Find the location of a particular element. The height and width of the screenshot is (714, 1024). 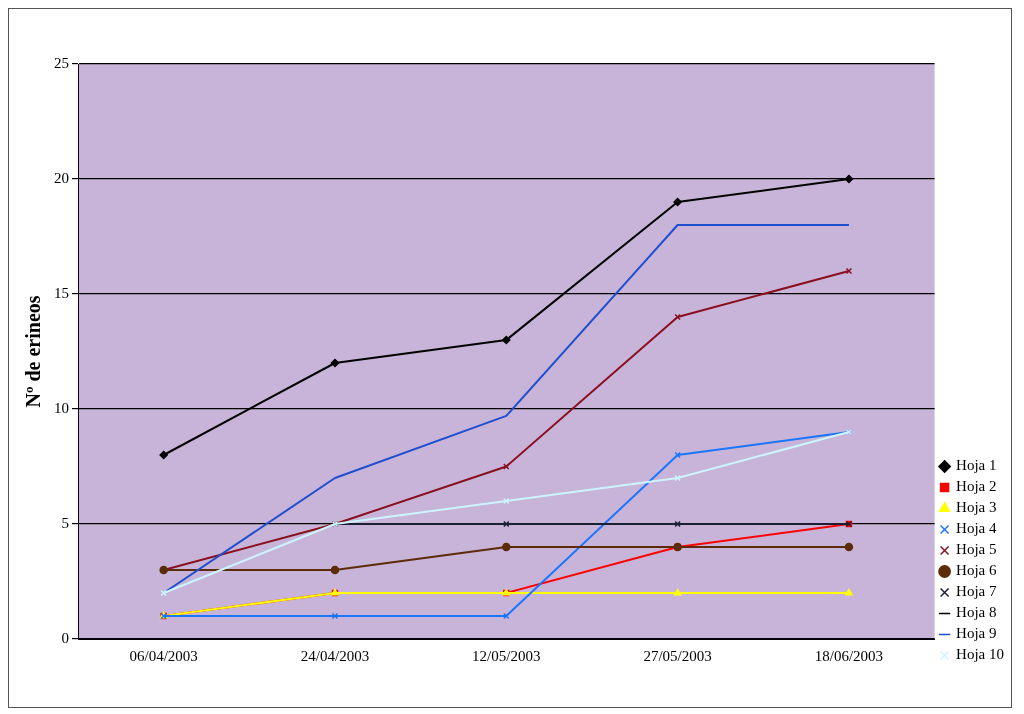

y-tick-label: 0 is located at coordinates (65, 637).